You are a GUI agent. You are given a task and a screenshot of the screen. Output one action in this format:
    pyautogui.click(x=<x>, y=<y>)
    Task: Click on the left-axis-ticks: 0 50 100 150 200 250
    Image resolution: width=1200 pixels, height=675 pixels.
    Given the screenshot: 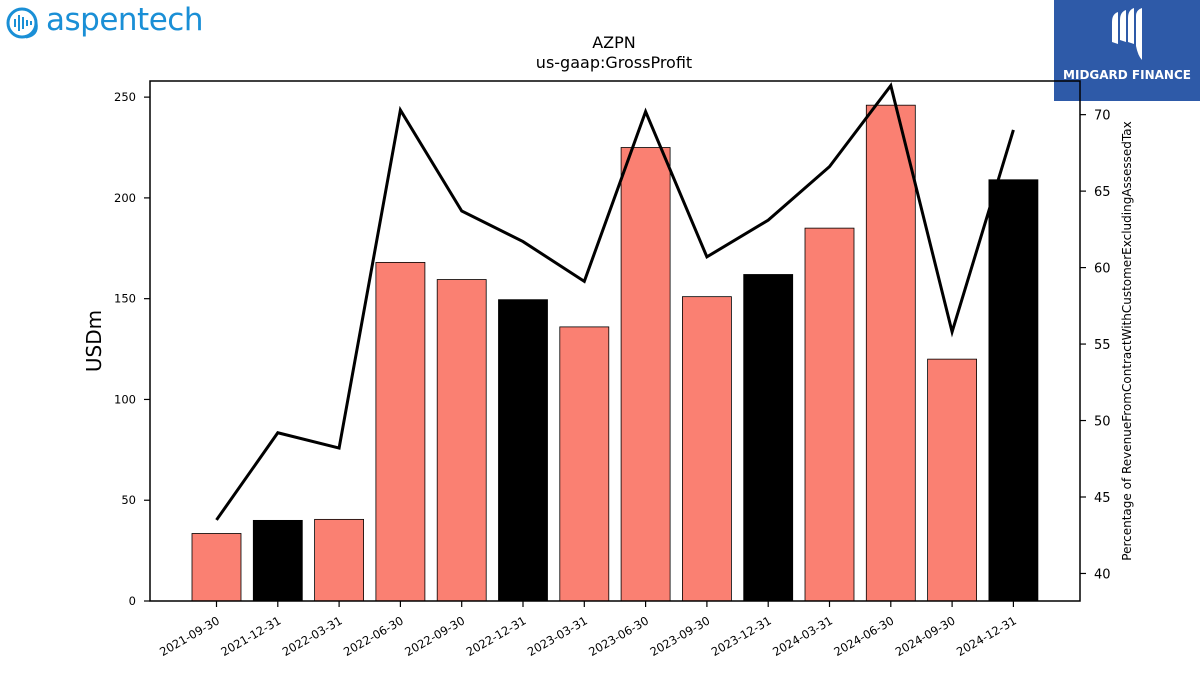 What is the action you would take?
    pyautogui.click(x=132, y=349)
    